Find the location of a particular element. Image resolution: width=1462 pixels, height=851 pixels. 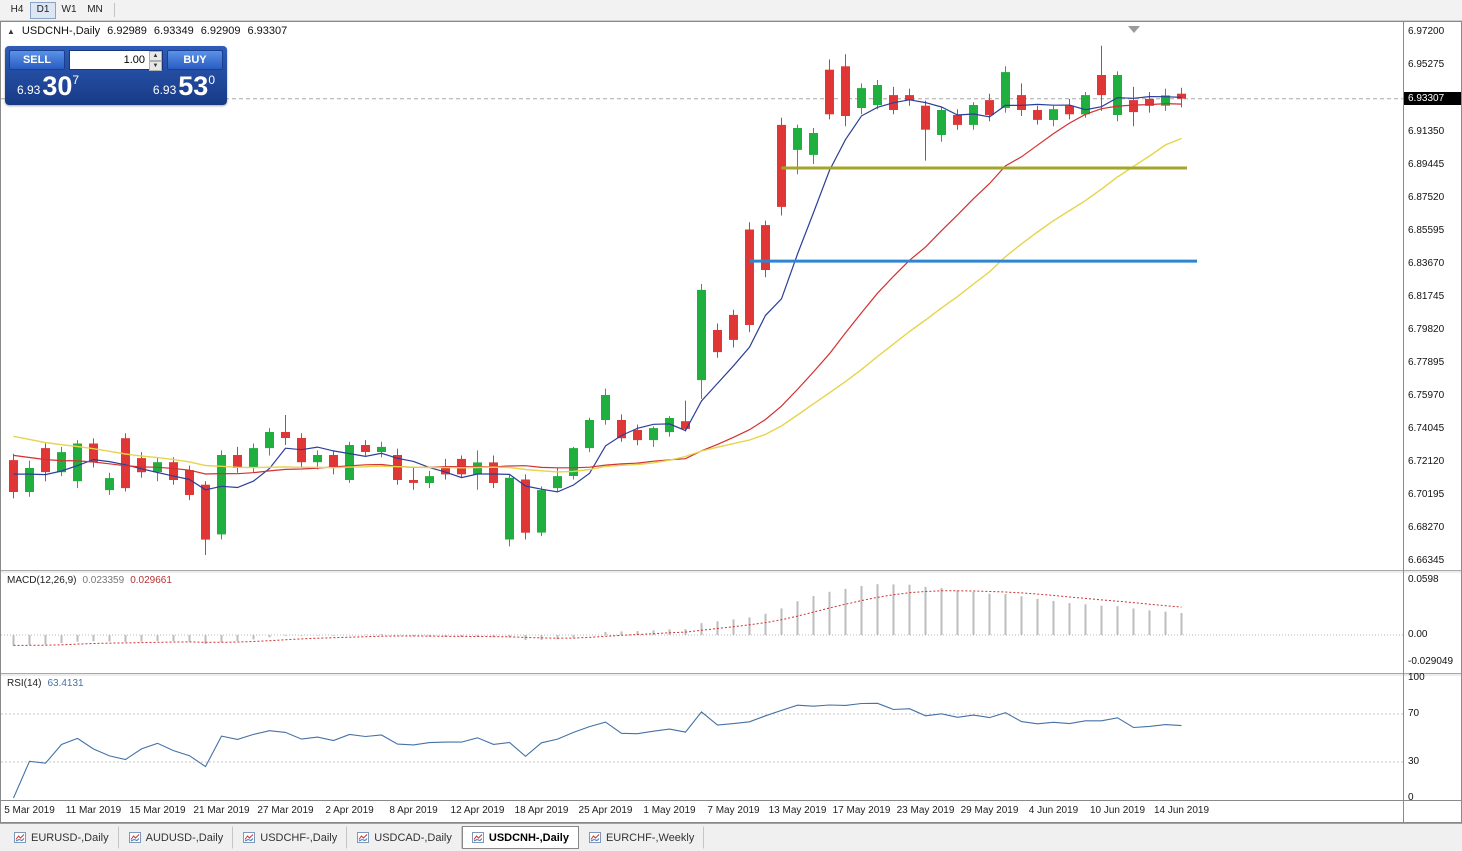

macd-chart is located at coordinates (702, 615).